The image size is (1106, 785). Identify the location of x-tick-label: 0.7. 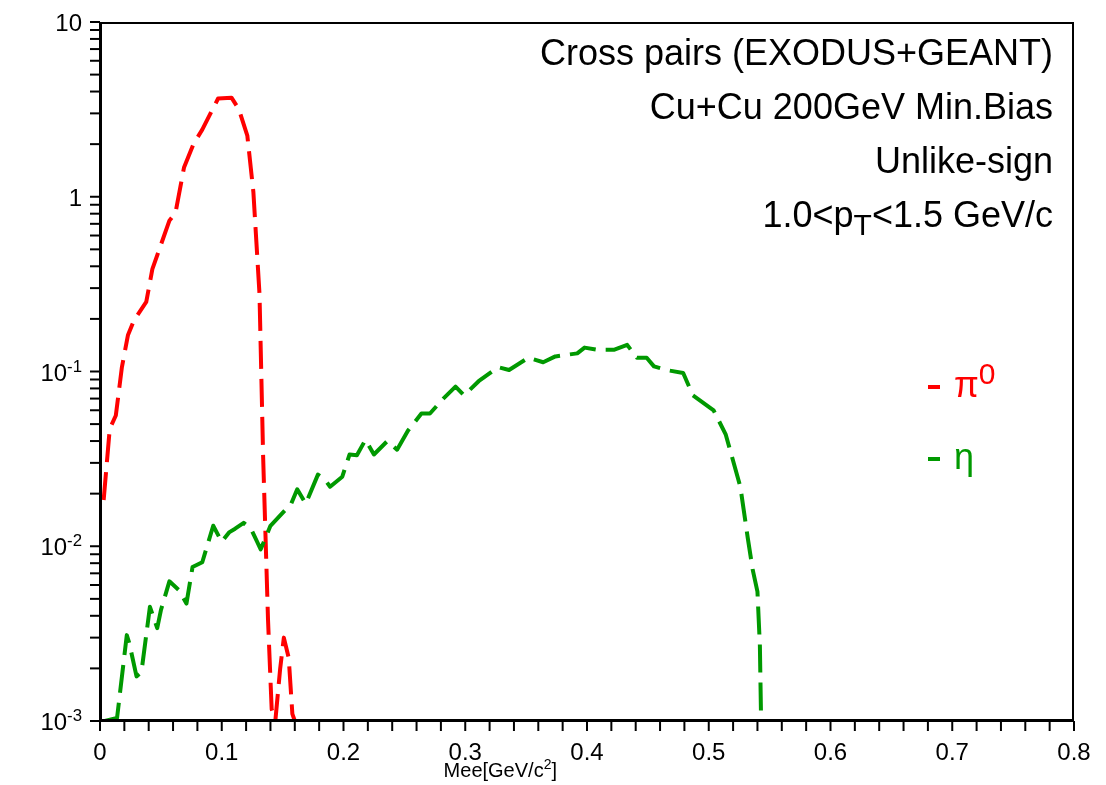
(952, 752).